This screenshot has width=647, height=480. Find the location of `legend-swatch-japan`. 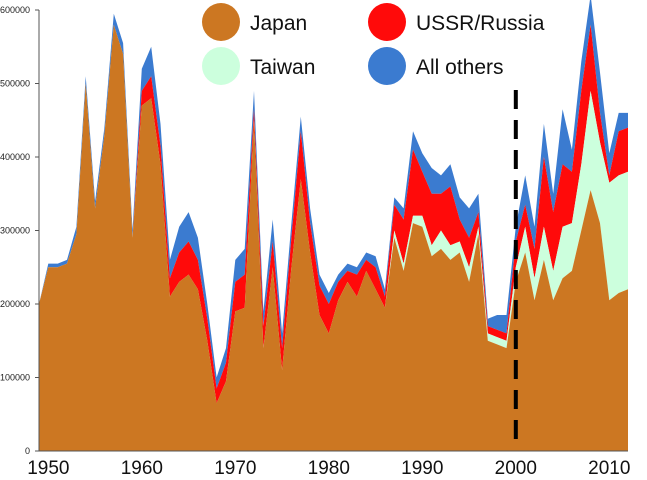

legend-swatch-japan is located at coordinates (221, 22).